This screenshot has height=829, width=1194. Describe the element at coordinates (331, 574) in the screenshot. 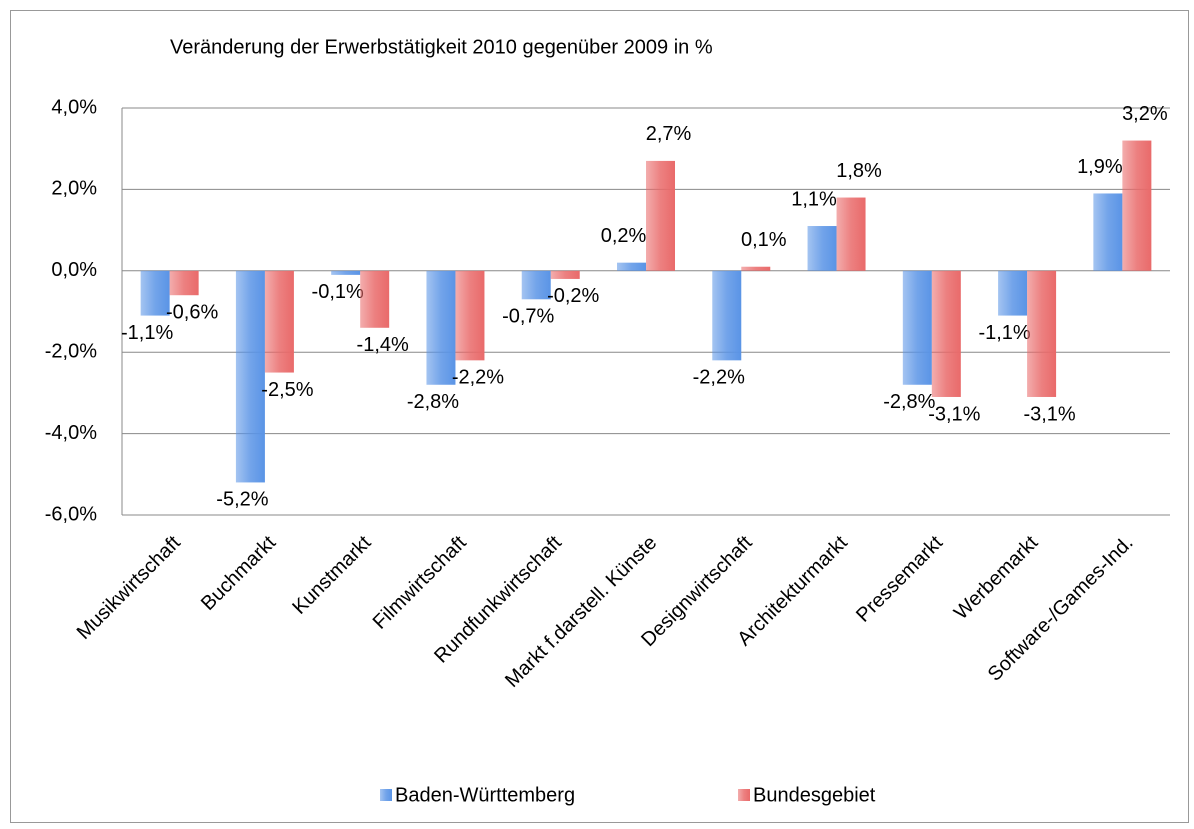

I see `x-tick-label: Kunstmarkt` at that location.